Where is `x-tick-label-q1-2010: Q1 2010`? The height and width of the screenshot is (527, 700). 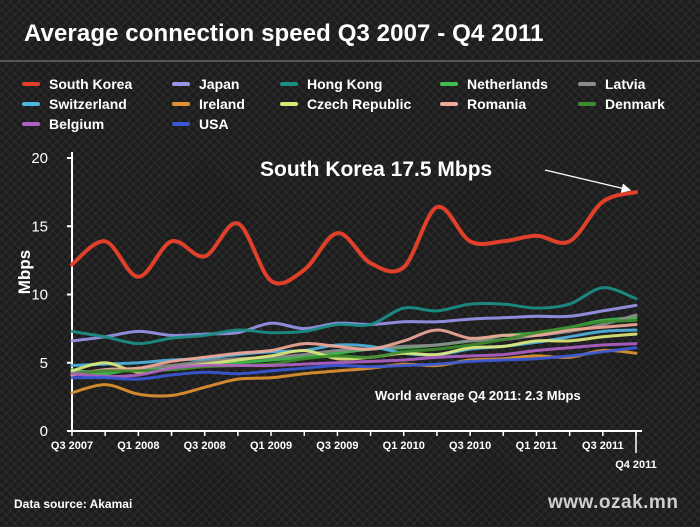
x-tick-label-q1-2010: Q1 2010 is located at coordinates (404, 446).